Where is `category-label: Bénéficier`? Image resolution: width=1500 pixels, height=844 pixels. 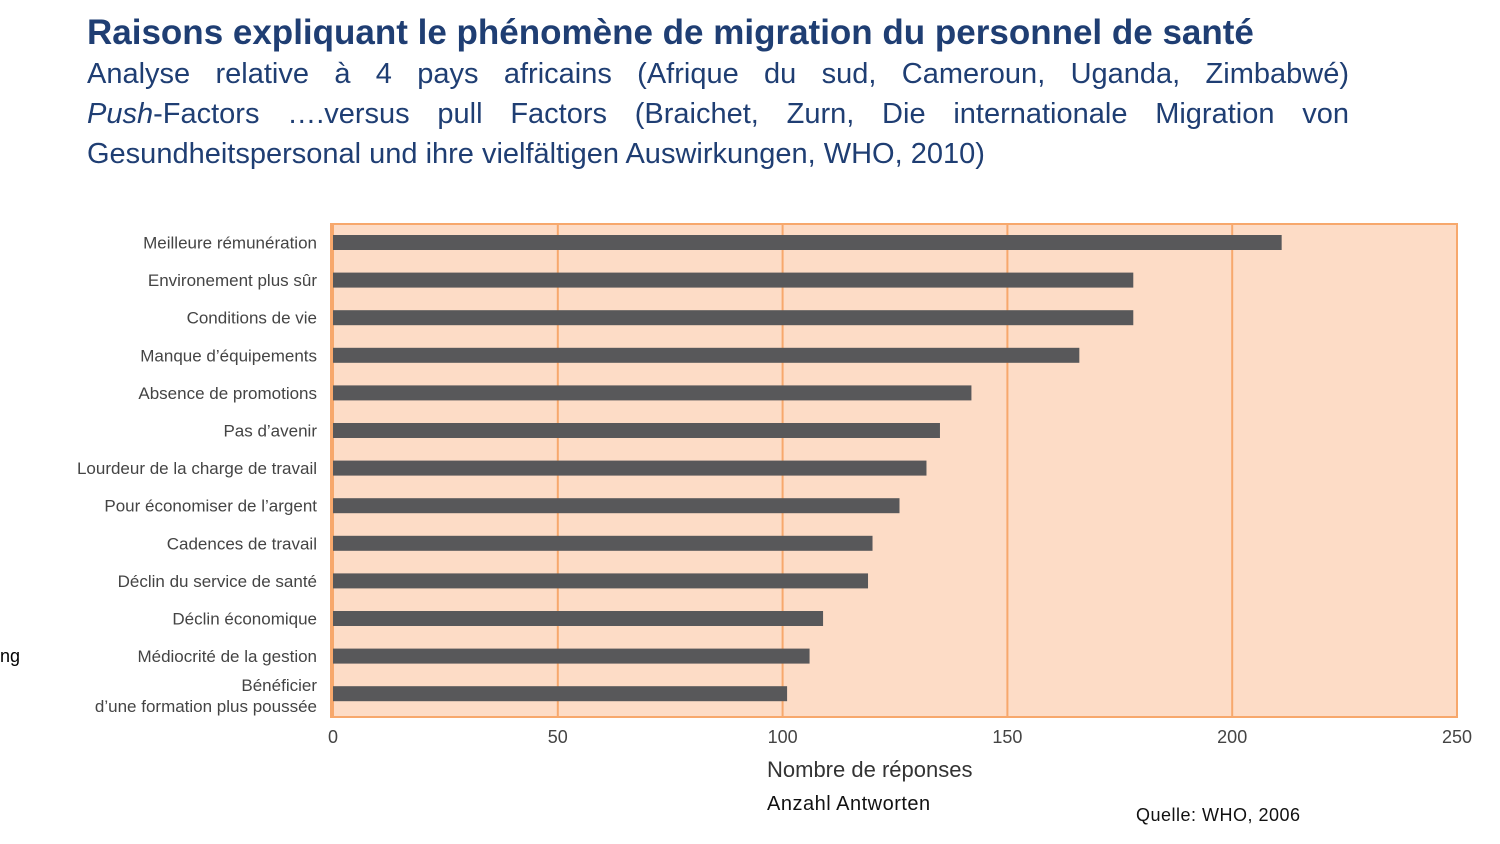
category-label: Bénéficier is located at coordinates (279, 685).